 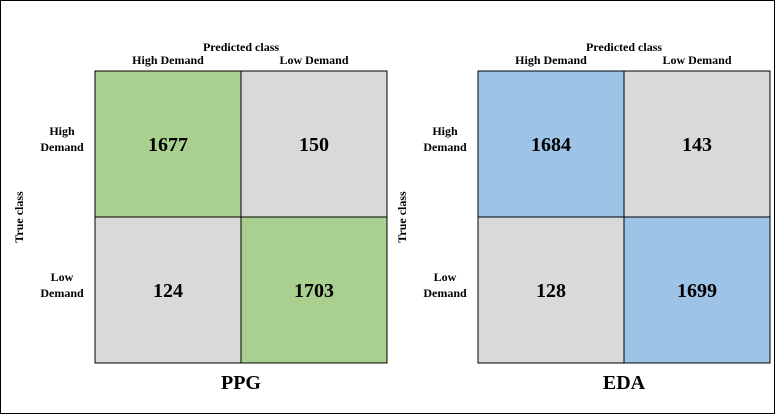 I want to click on cell-ppg-r1-c0, so click(x=168, y=290).